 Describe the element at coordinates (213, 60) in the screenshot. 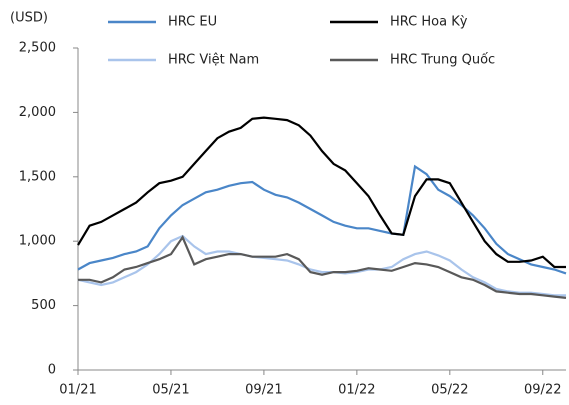

I see `legend-label: HRC Việt Nam` at that location.